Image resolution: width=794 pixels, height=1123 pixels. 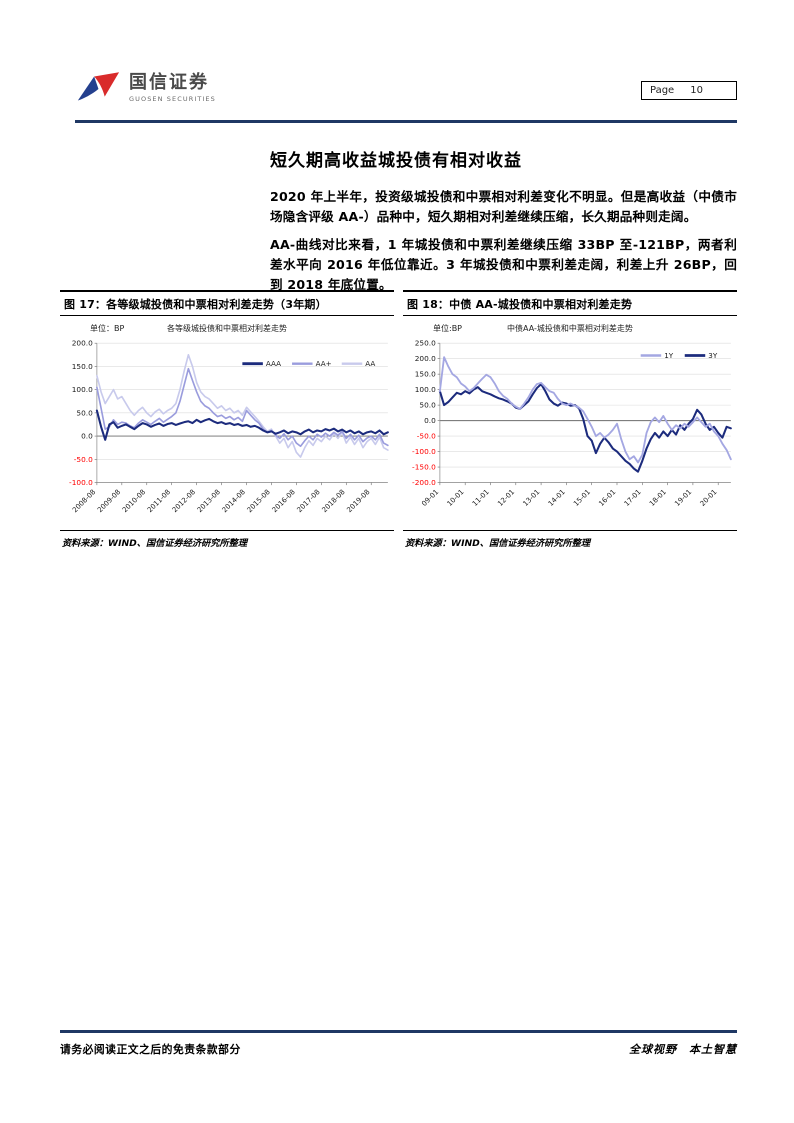 What do you see at coordinates (713, 355) in the screenshot?
I see `svg-text: 3Y` at bounding box center [713, 355].